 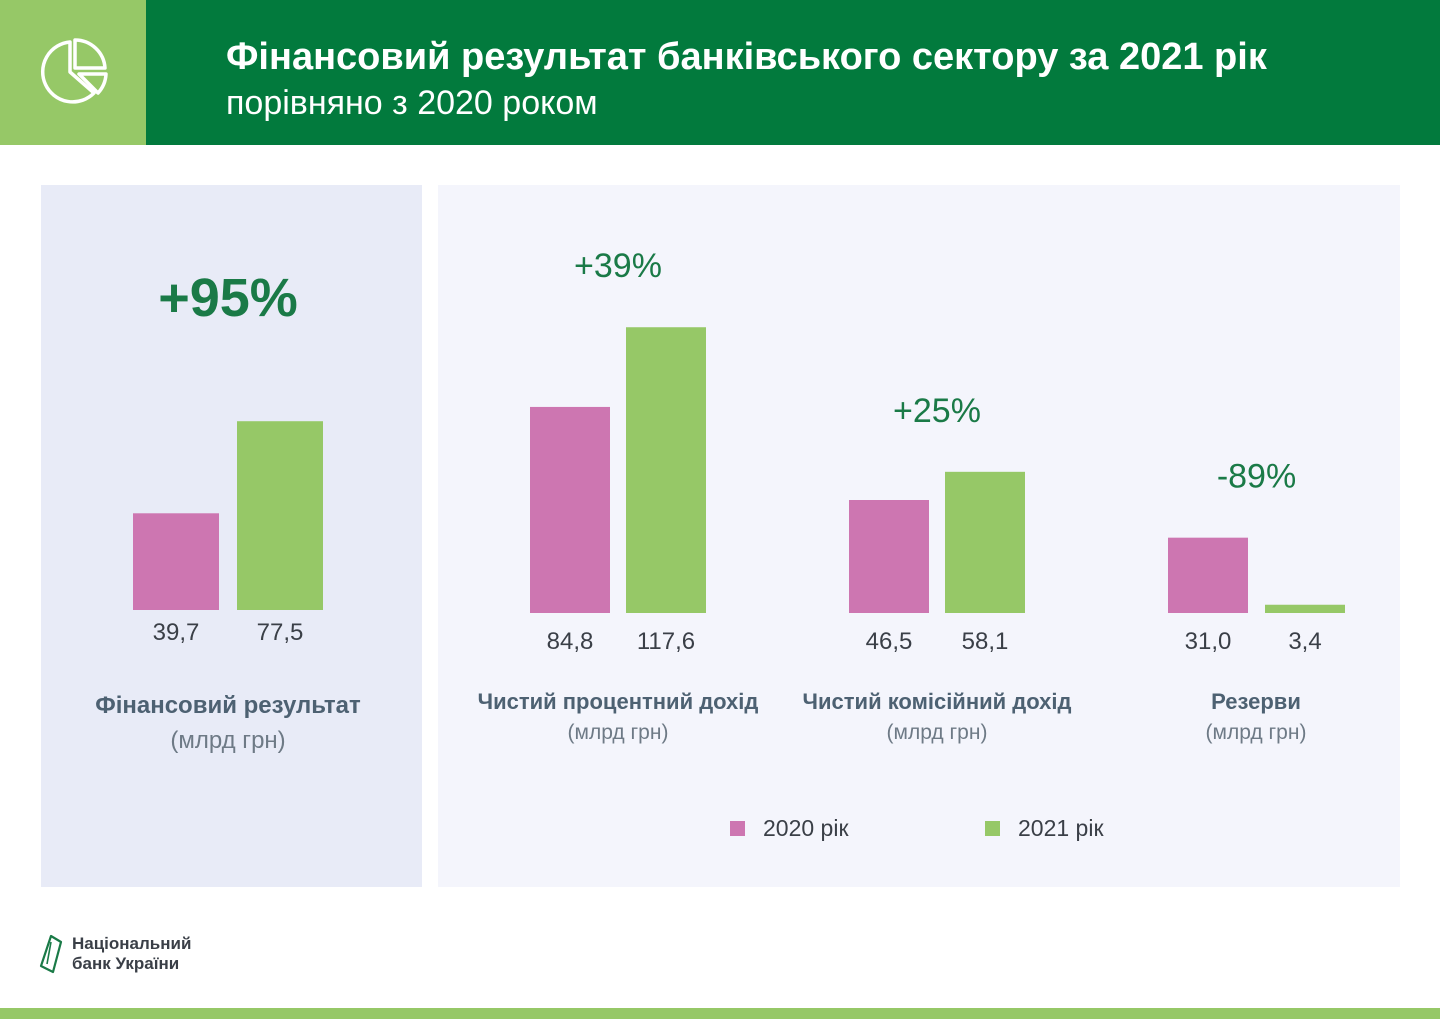 I want to click on legend-swatch-2021, so click(x=992, y=828).